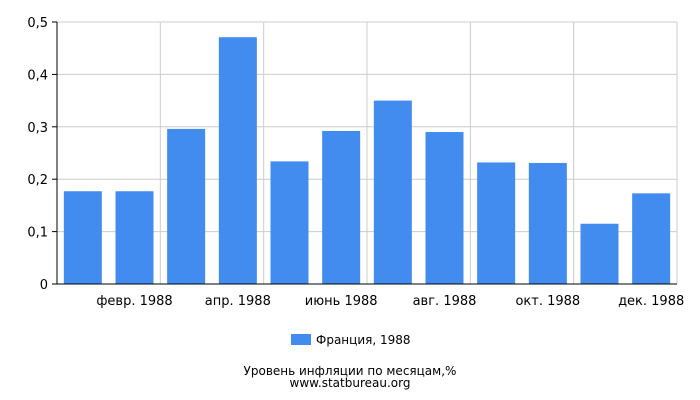  I want to click on x-tick-label: авг. 1988, so click(445, 301).